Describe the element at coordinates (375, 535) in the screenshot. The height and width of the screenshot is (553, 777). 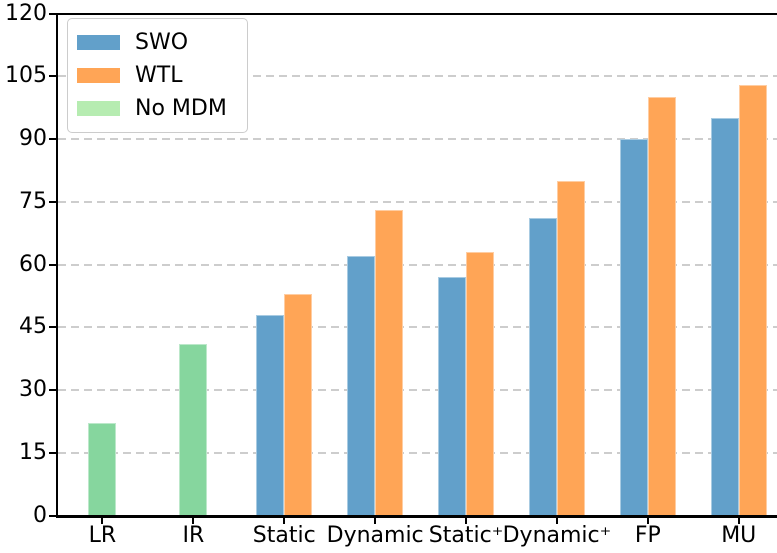
I see `xtick-label-dynamic: Dynamic` at that location.